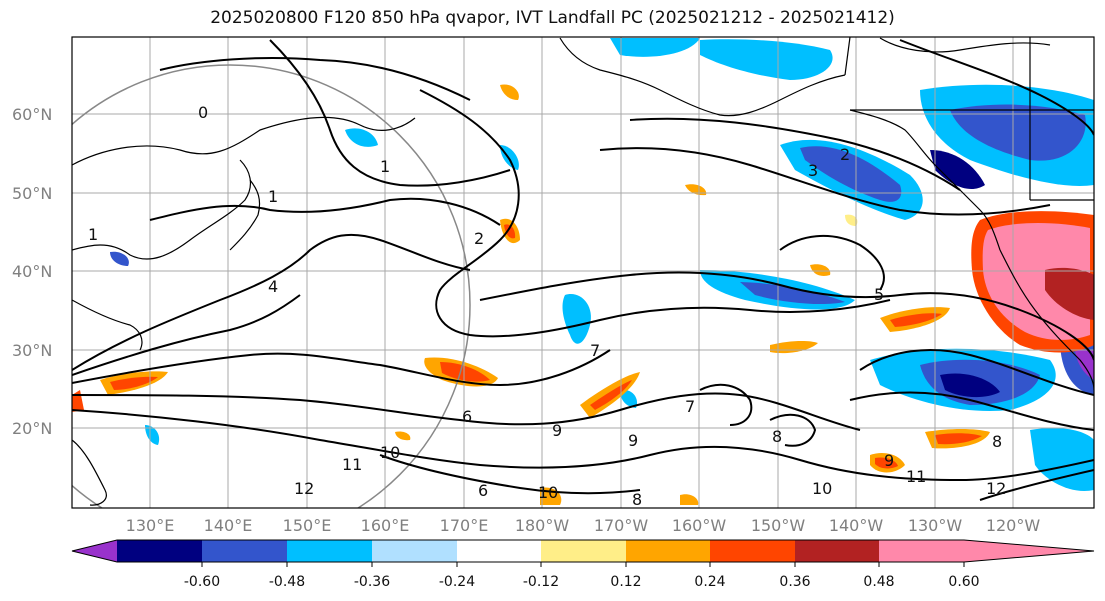 Image resolution: width=1105 pixels, height=601 pixels. I want to click on colorbar-outline, so click(583, 551).